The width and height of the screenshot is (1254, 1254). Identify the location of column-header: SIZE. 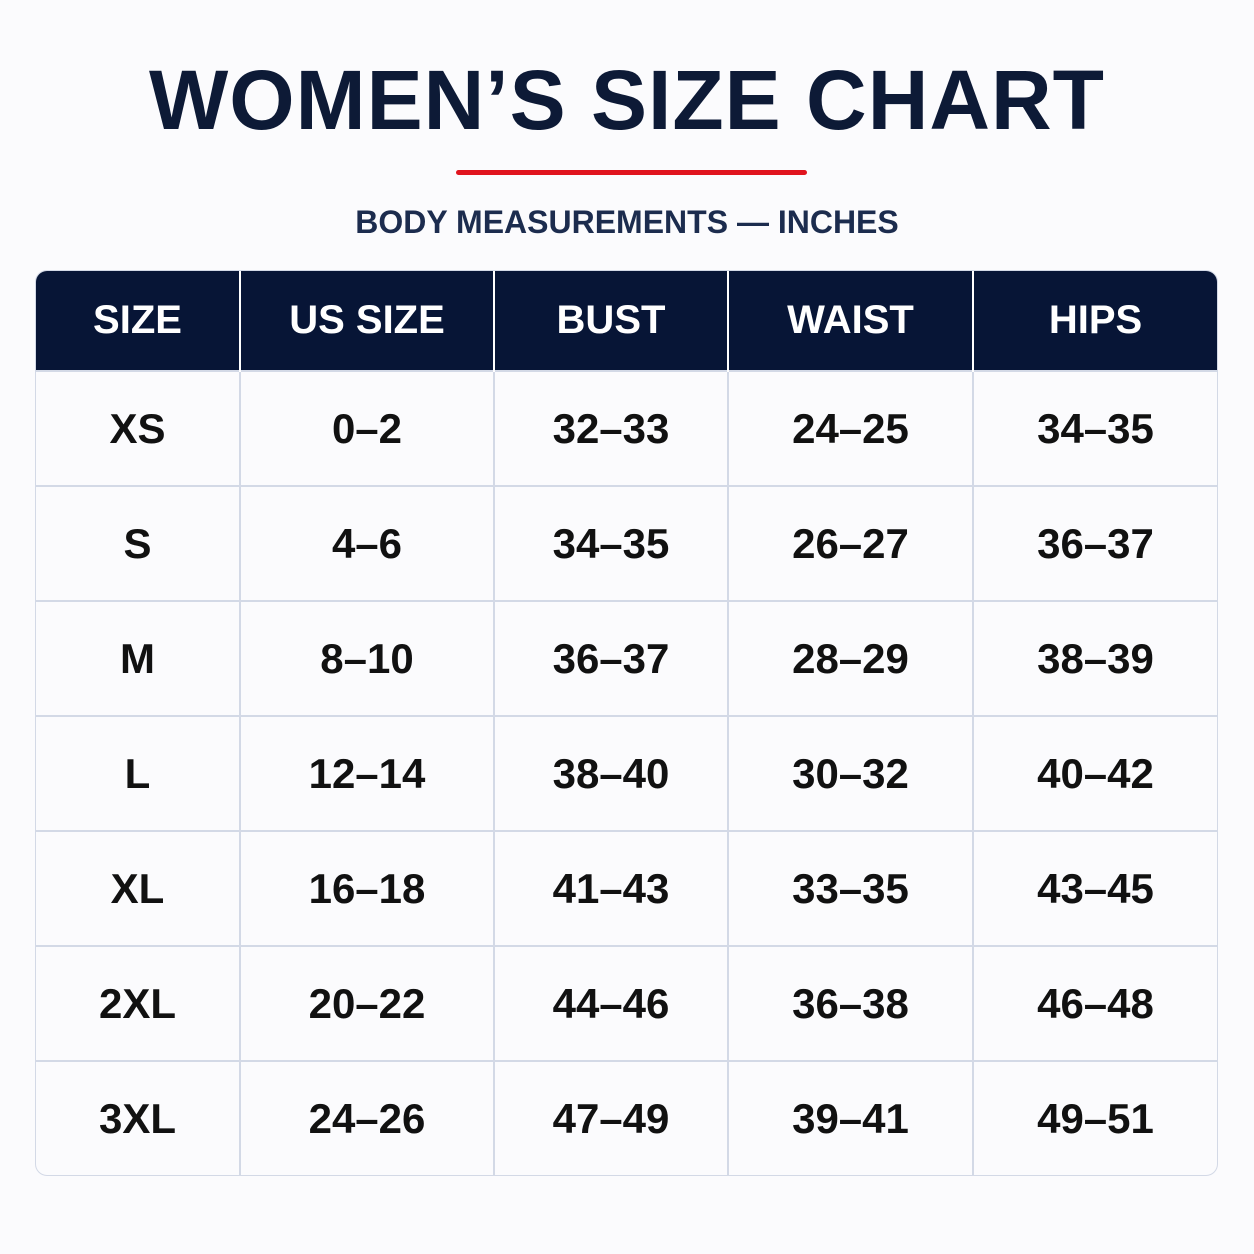
(138, 321).